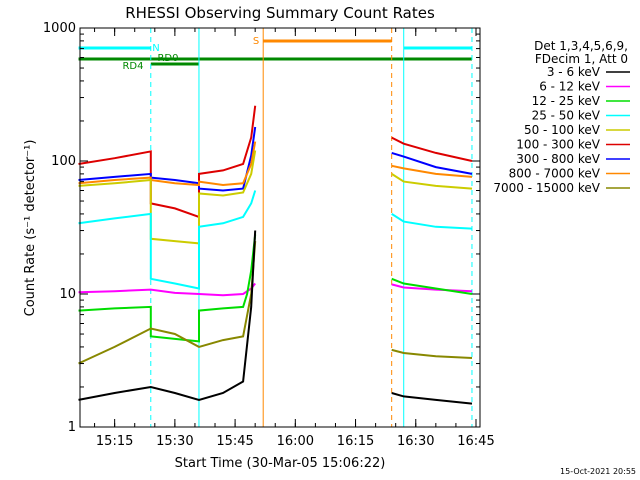  Describe the element at coordinates (114, 441) in the screenshot. I see `x-tick-label: 15:15` at that location.